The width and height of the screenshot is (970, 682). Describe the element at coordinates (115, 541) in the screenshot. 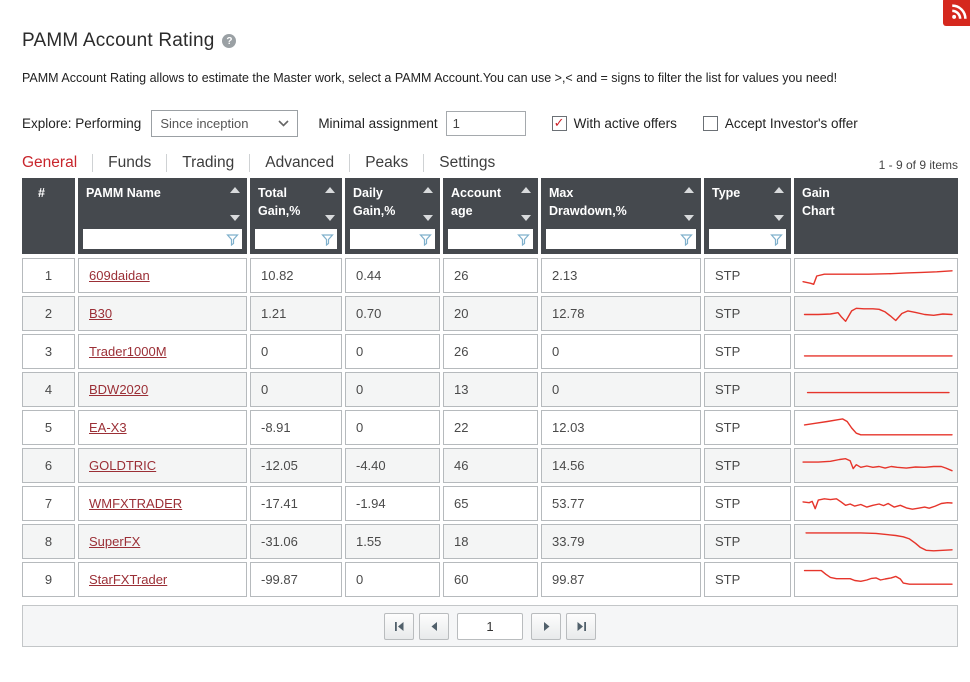

I see `pamm-account-link: SuperFX` at that location.